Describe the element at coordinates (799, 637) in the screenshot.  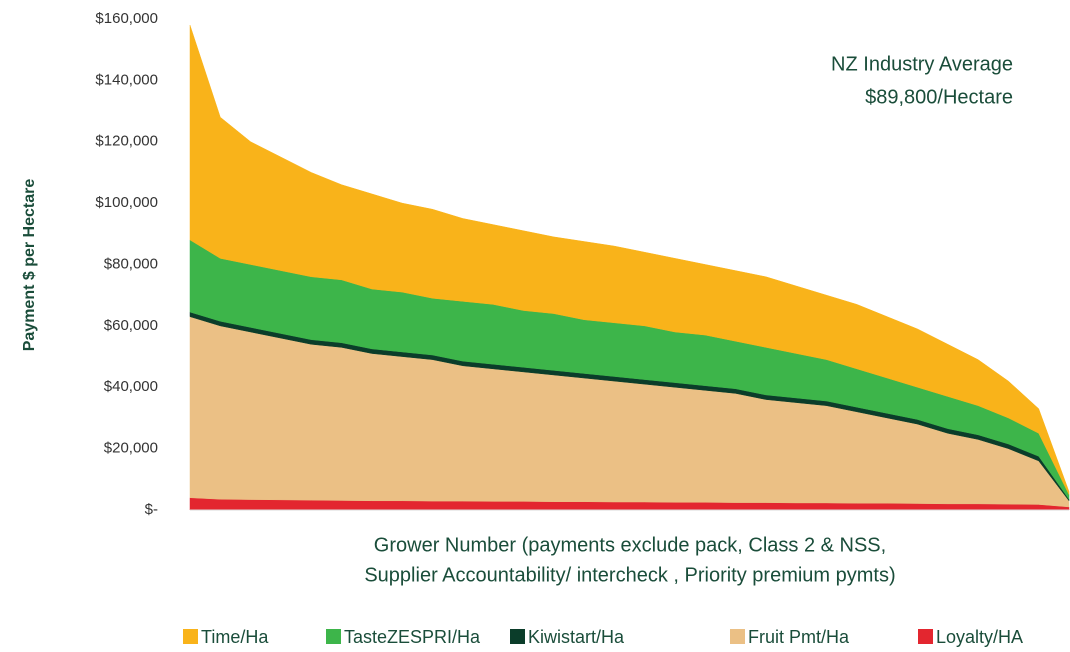
I see `legend-label: Fruit Pmt/Ha` at that location.